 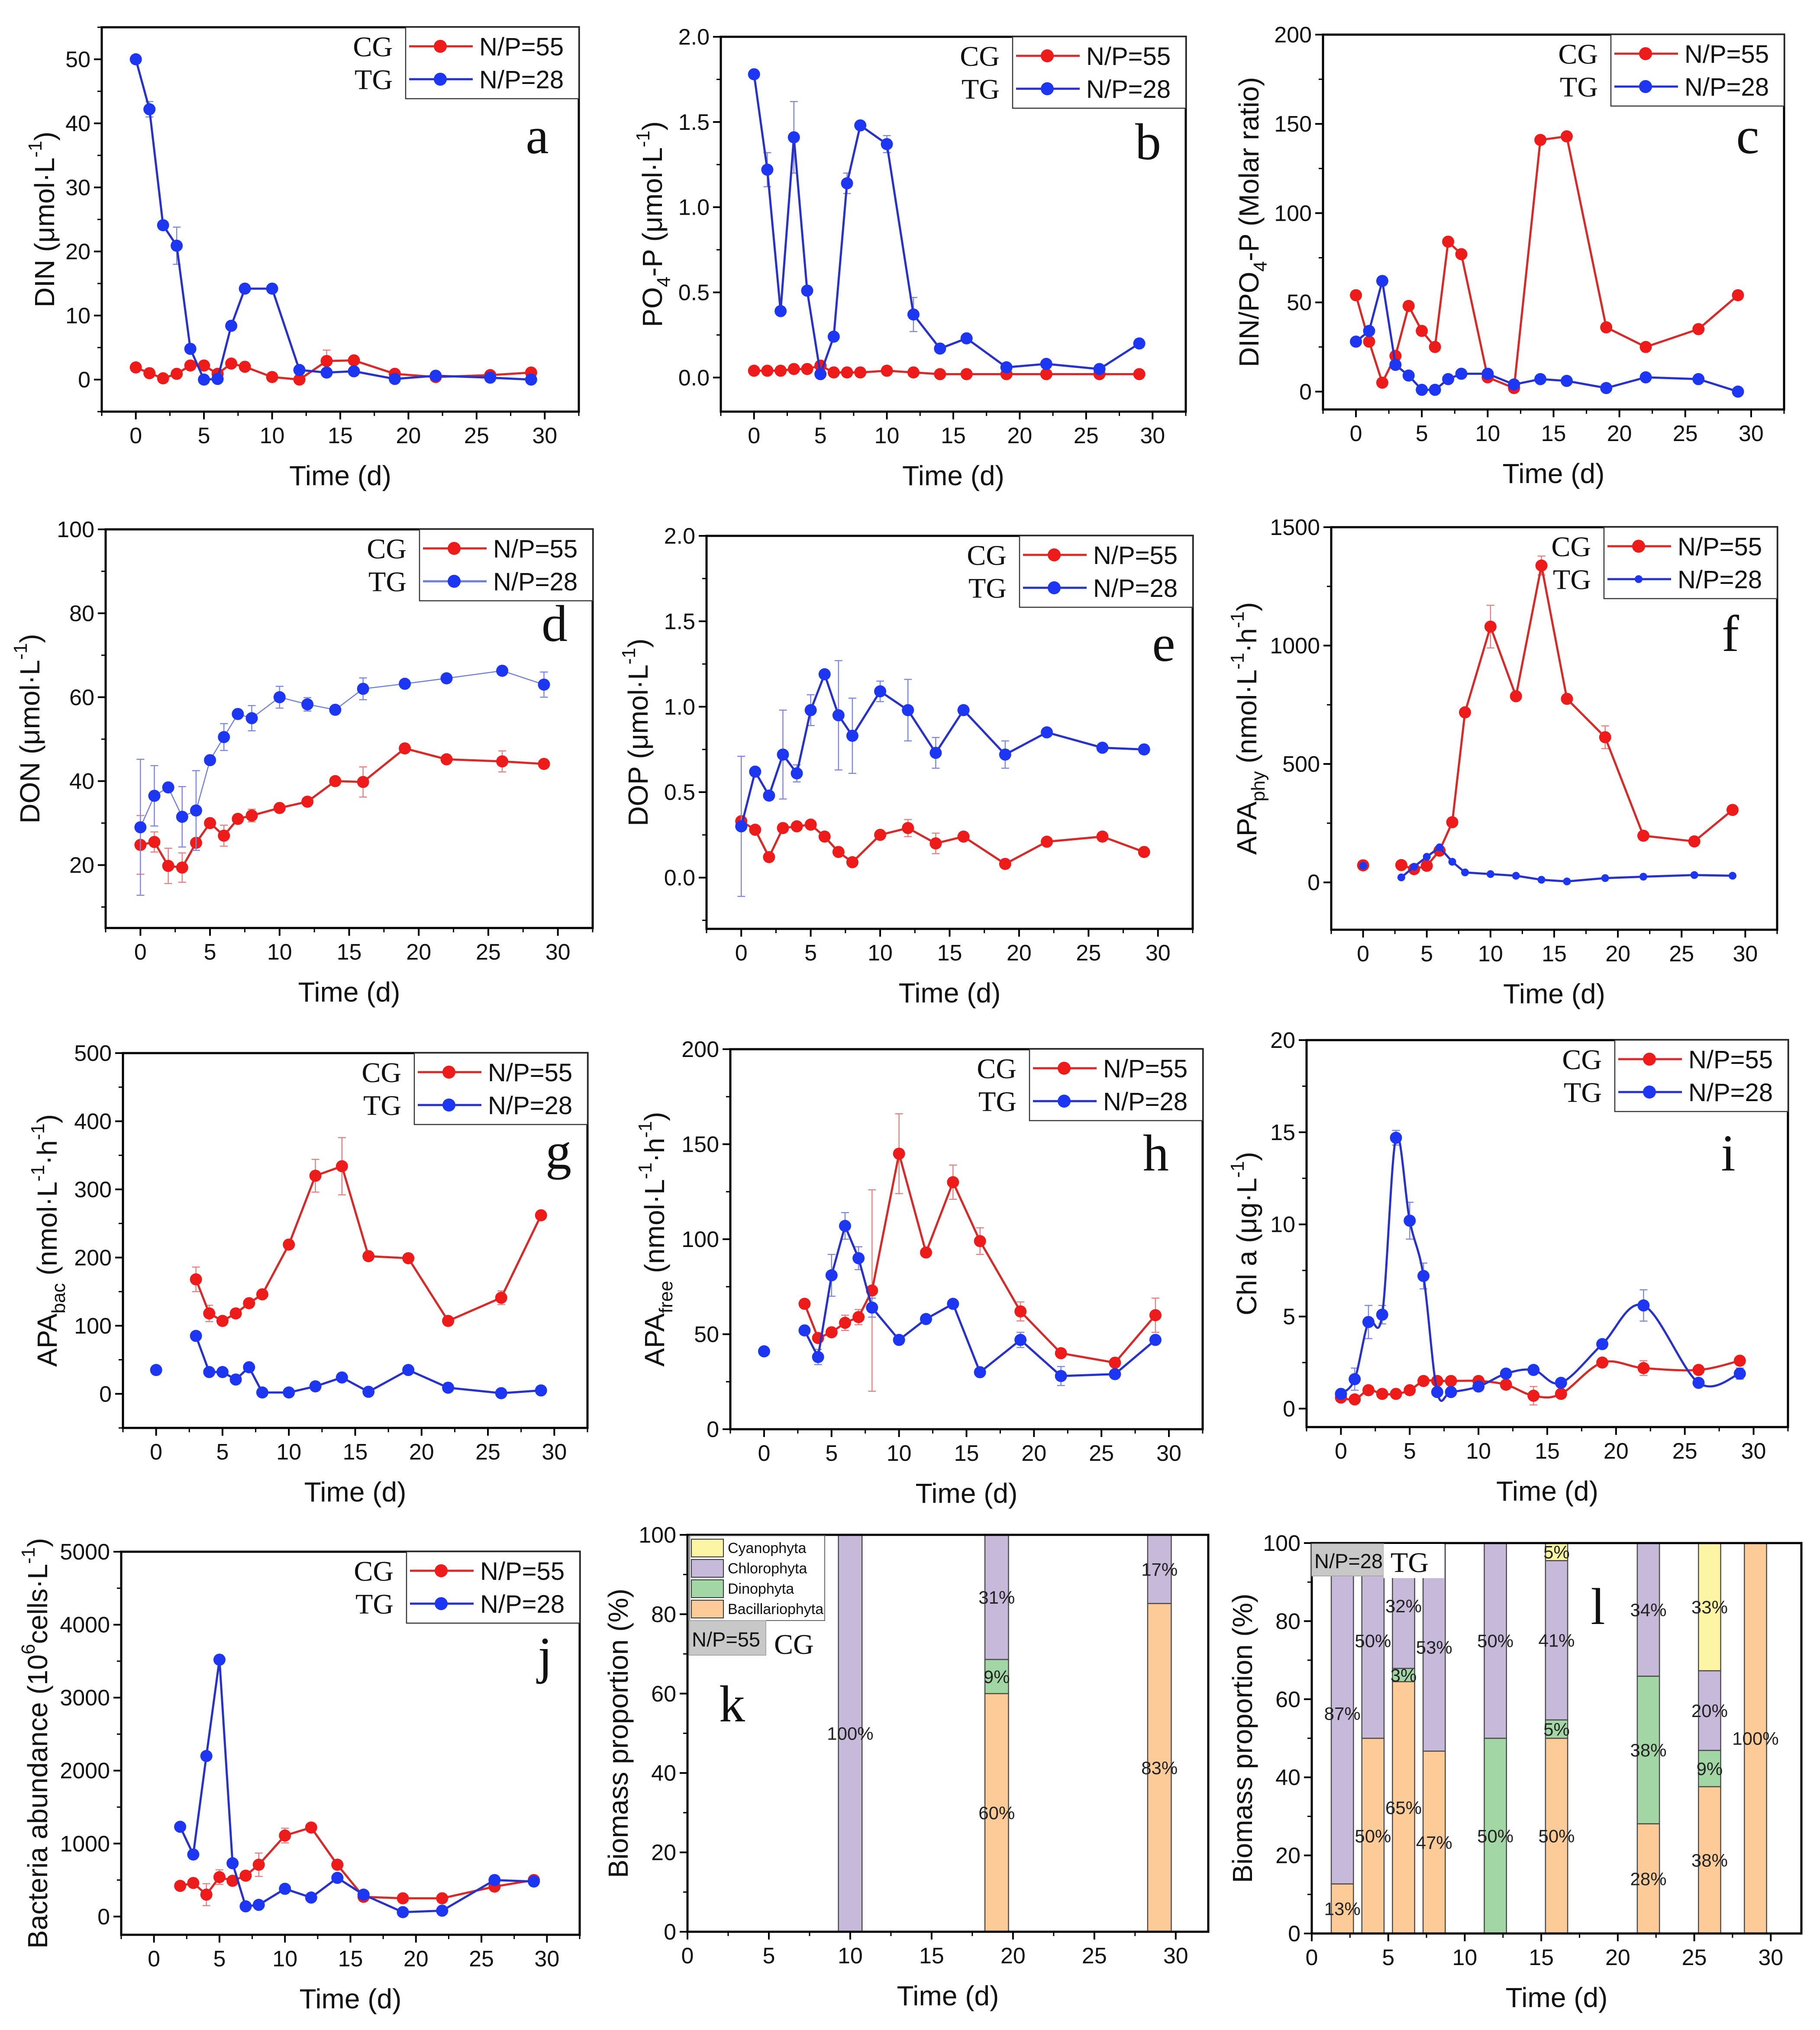 I want to click on y-axis-title-part: (nmol·L, so click(x=47, y=1232).